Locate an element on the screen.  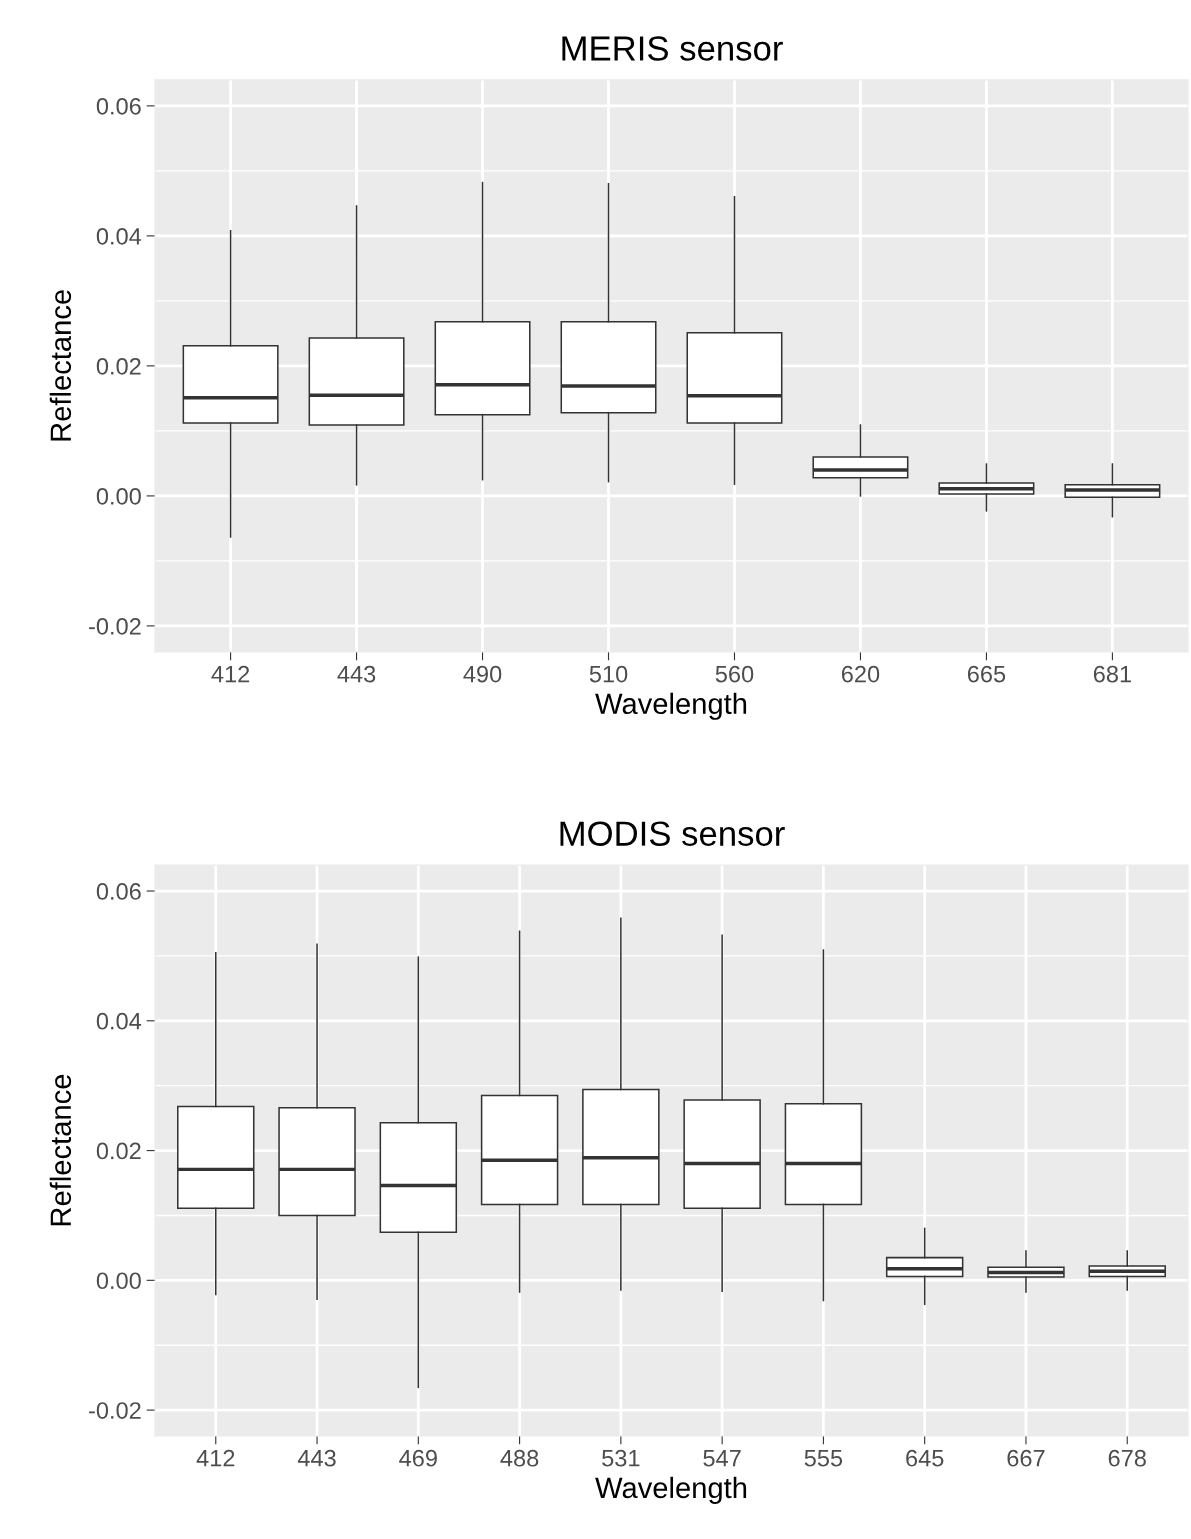
x-tick-label: 620 is located at coordinates (860, 674).